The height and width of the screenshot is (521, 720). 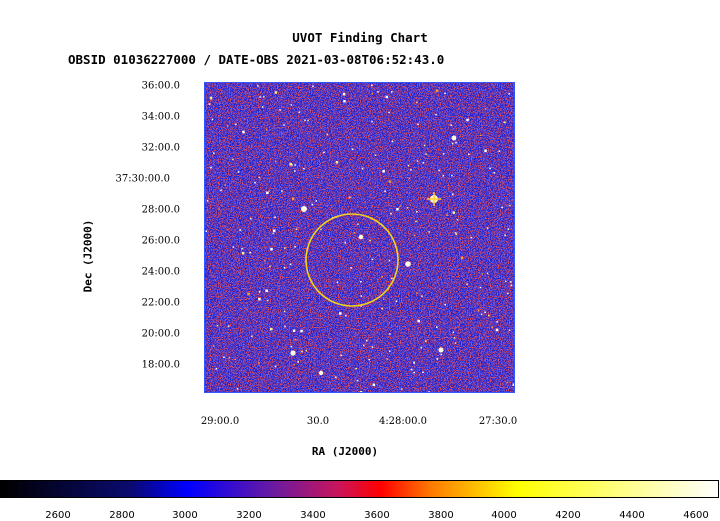 I want to click on ra-tick-label: 27:30.0, so click(x=498, y=421).